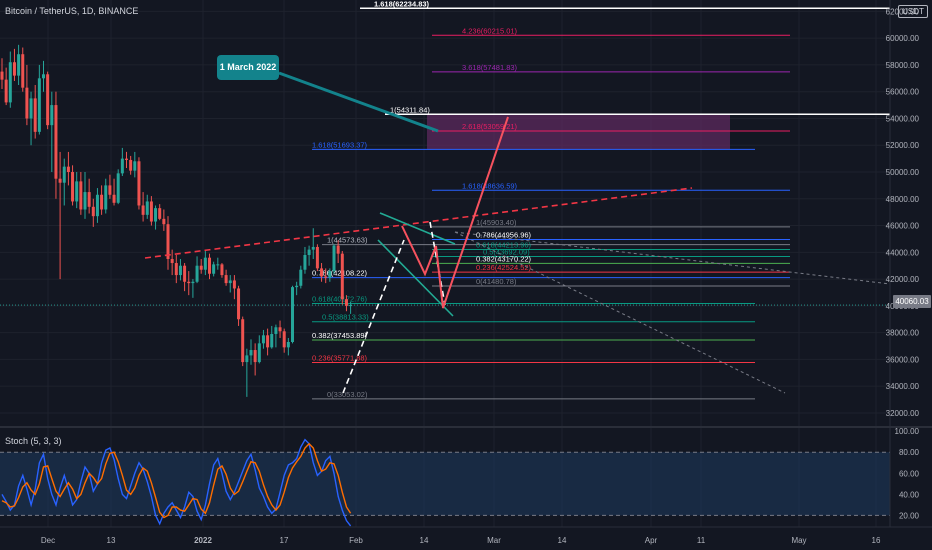 The width and height of the screenshot is (932, 550). Describe the element at coordinates (490, 30) in the screenshot. I see `fib-level-label: 4.236(60215.01)` at that location.